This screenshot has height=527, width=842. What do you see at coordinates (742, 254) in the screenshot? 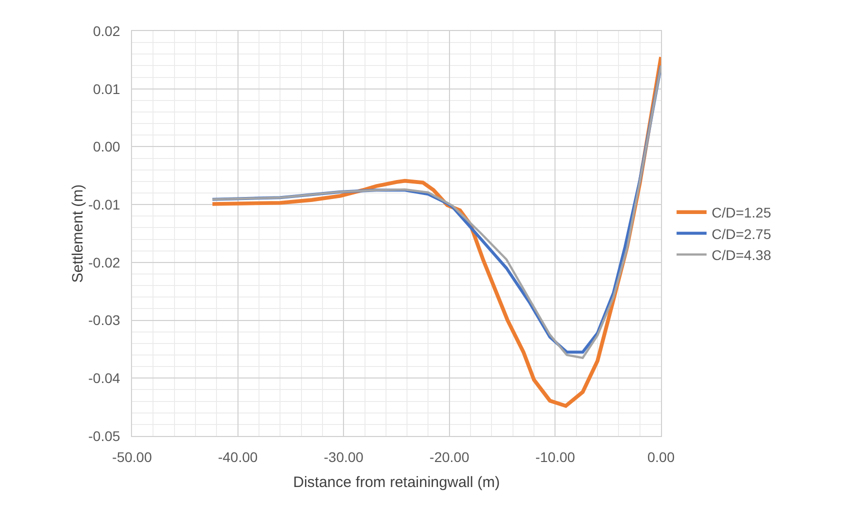
I see `legend-label: C/D=4.38` at bounding box center [742, 254].